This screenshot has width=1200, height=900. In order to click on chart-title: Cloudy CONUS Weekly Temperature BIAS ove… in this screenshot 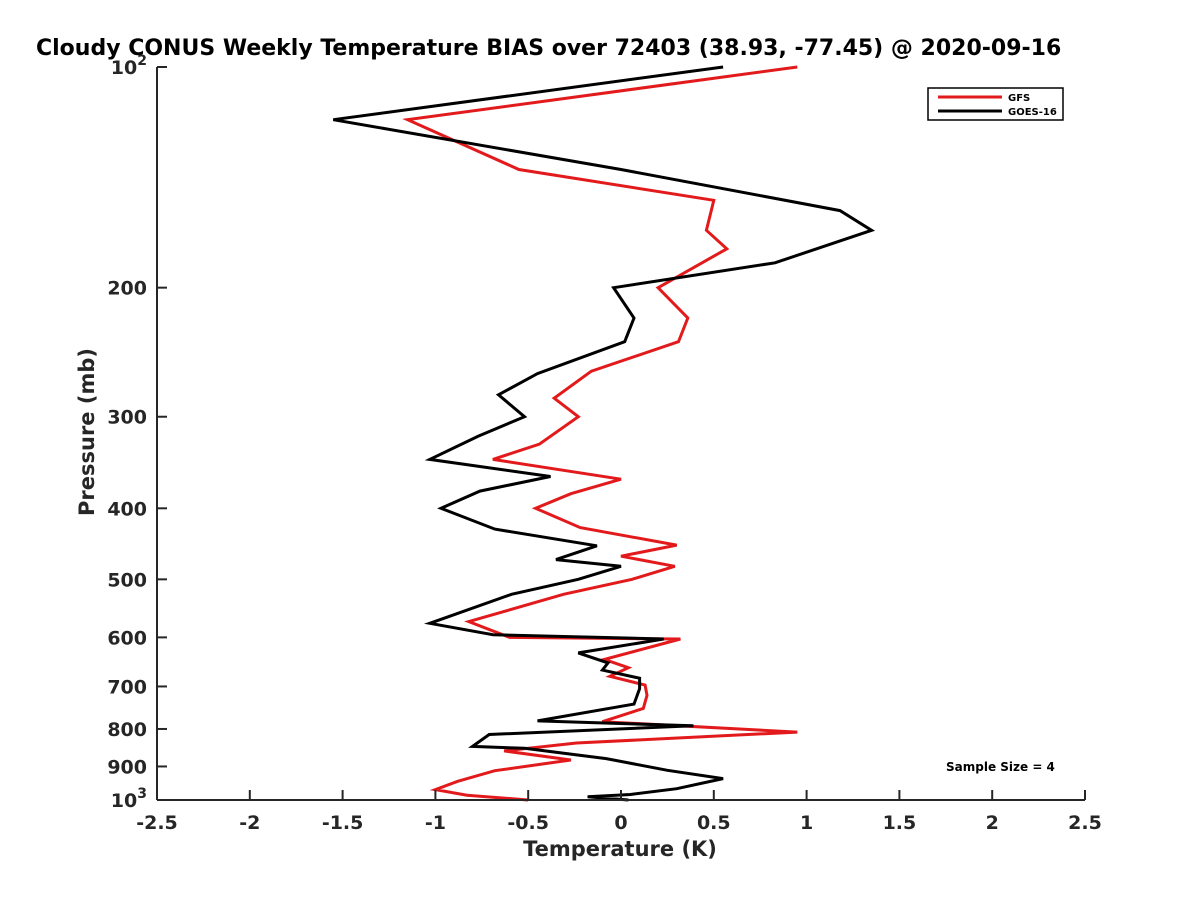, I will do `click(548, 48)`.